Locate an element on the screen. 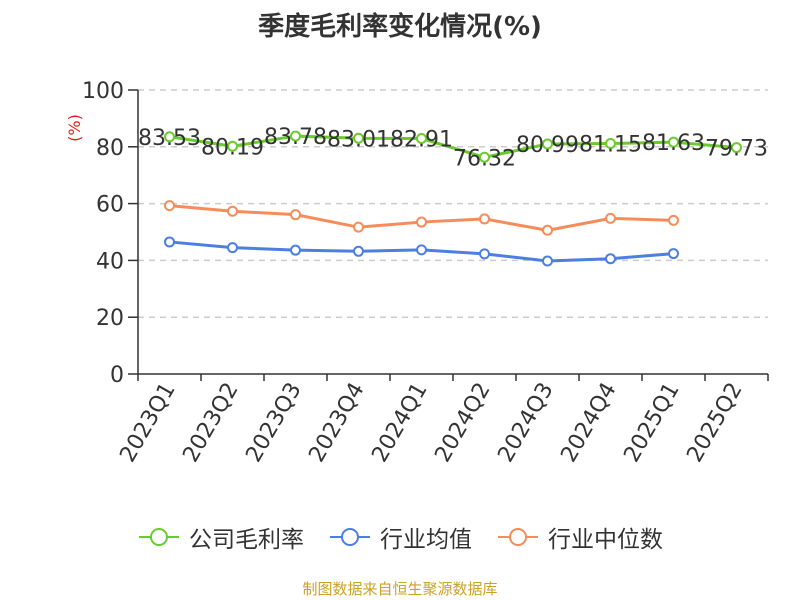 Image resolution: width=800 pixels, height=600 pixels. x-tick-label: 2023Q1 is located at coordinates (147, 423).